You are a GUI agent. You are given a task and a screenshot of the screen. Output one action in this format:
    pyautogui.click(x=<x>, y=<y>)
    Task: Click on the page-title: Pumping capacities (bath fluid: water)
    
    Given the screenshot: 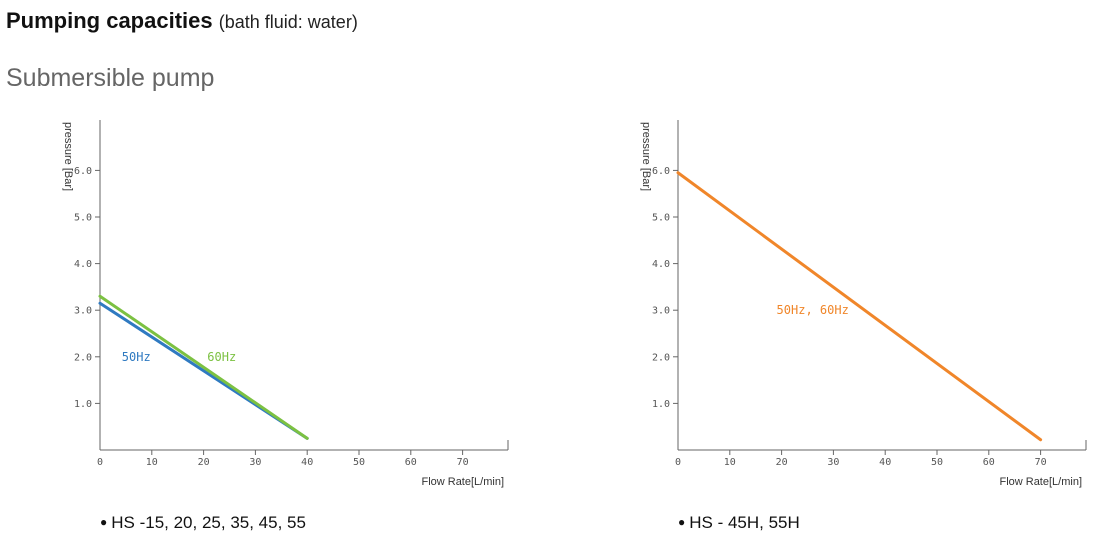 What is the action you would take?
    pyautogui.click(x=182, y=21)
    